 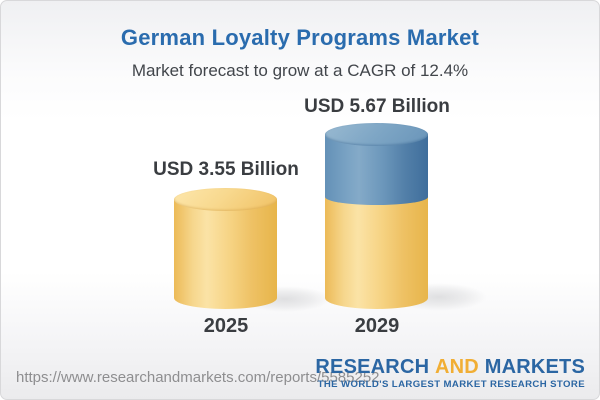 What do you see at coordinates (376, 134) in the screenshot?
I see `bar-2029-cylinder-top` at bounding box center [376, 134].